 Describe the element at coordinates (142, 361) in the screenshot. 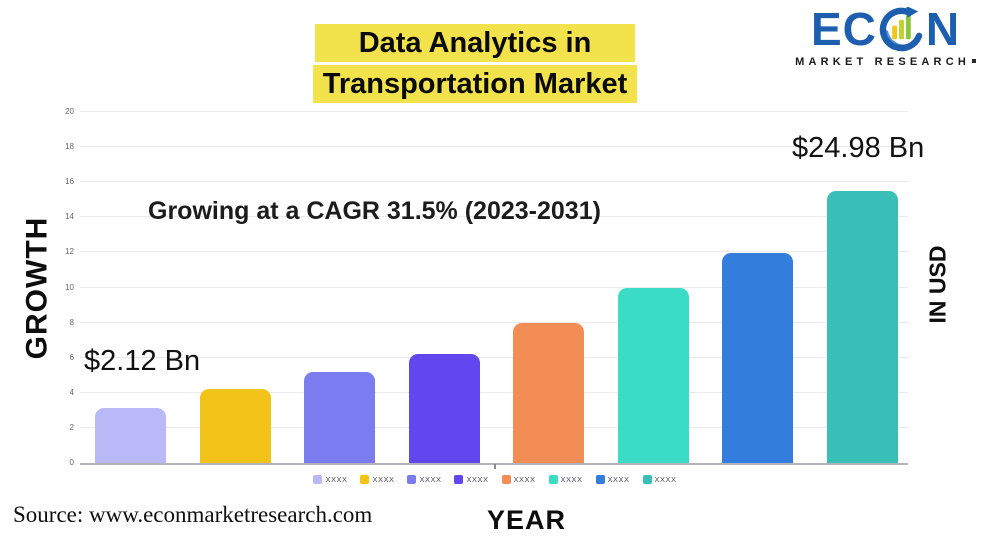

I see `first-bar-value-label: $2.12 Bn` at that location.